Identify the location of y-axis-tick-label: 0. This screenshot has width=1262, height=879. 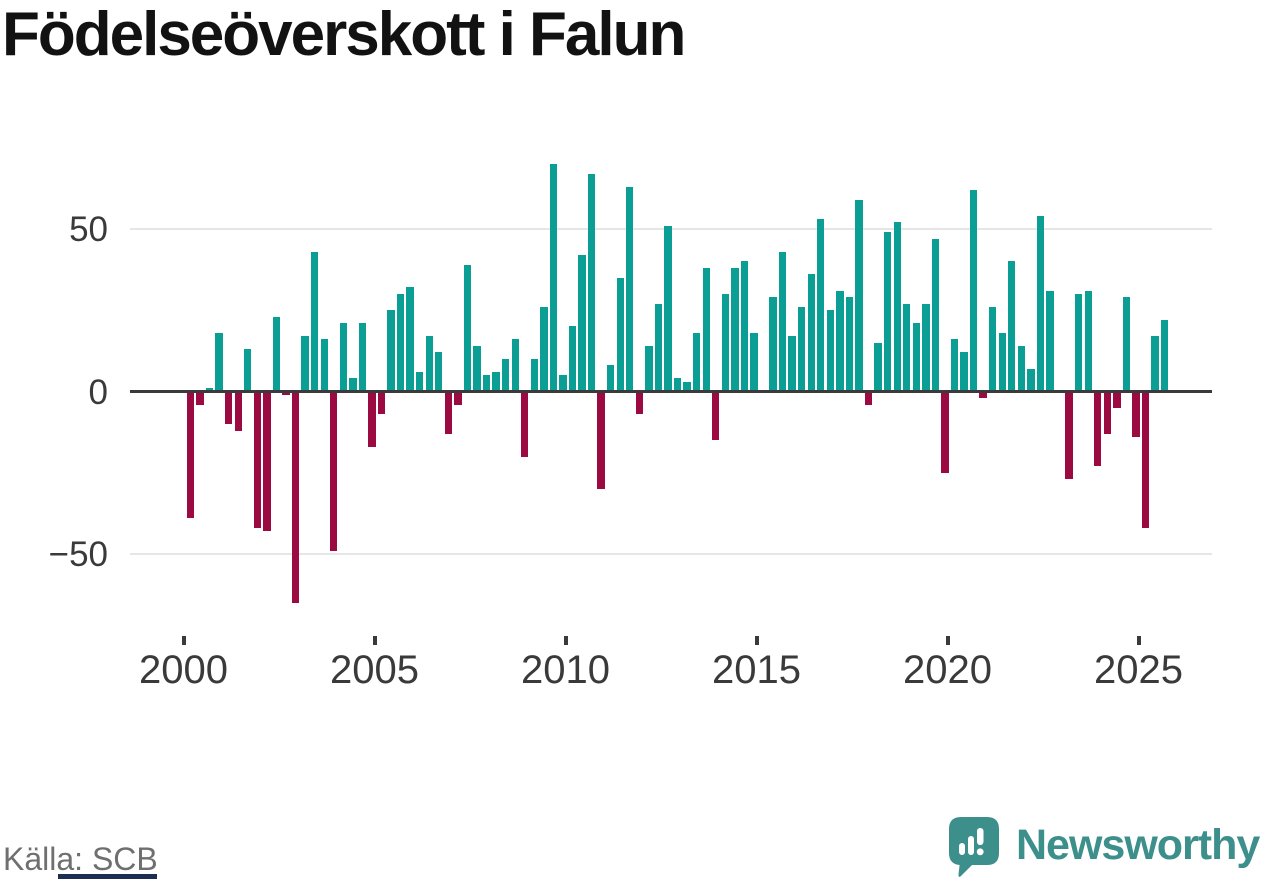
(98, 392).